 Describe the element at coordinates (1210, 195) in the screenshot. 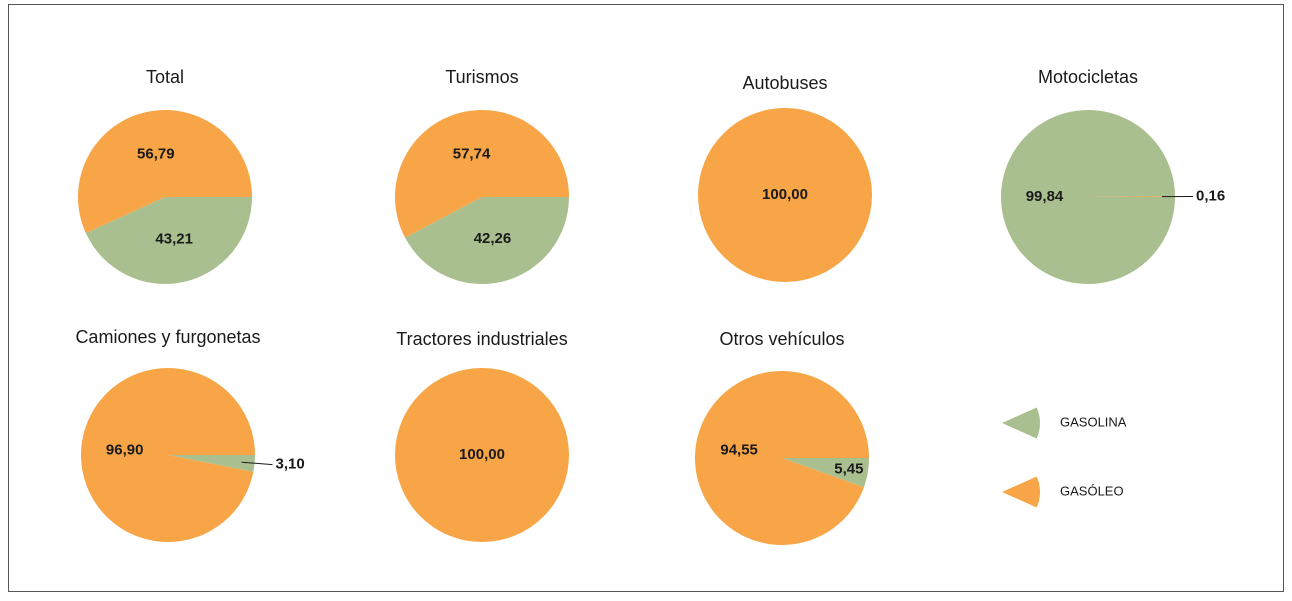

I see `value-label: 0,16` at that location.